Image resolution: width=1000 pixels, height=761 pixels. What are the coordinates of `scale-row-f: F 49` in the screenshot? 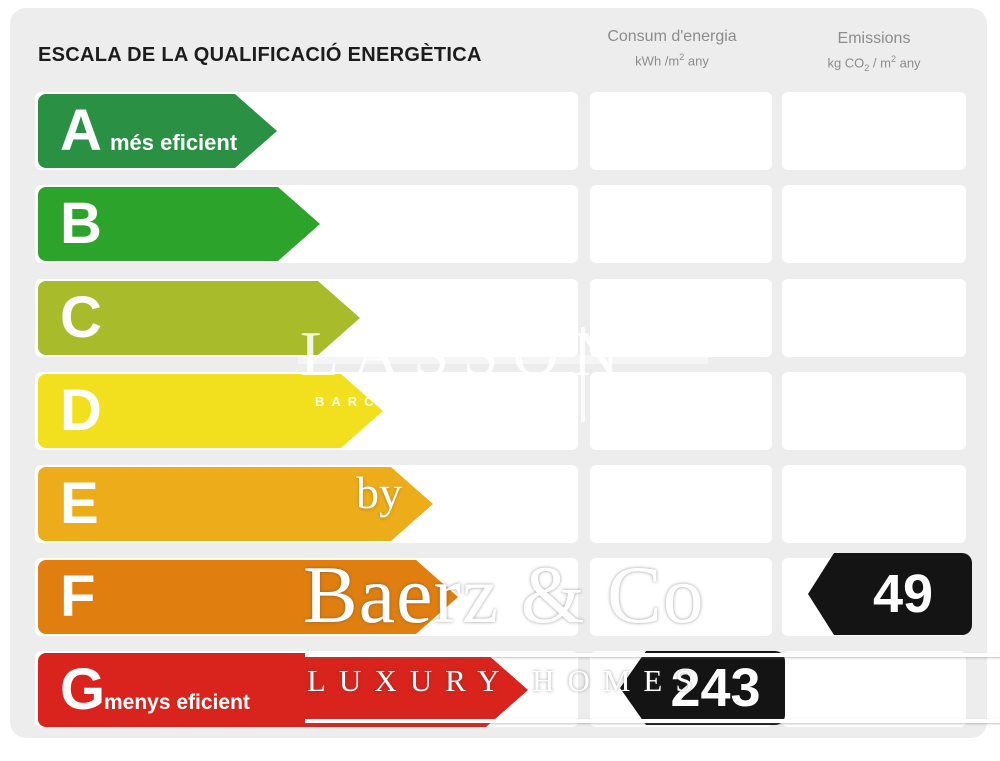 It's located at (498, 594).